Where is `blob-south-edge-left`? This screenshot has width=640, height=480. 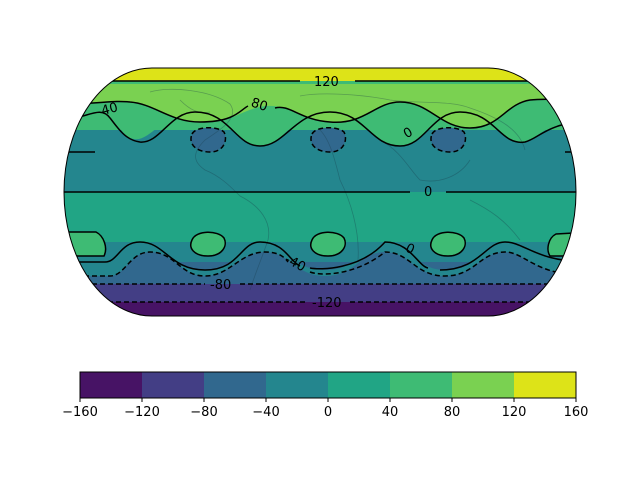 blob-south-edge-left is located at coordinates (85, 244).